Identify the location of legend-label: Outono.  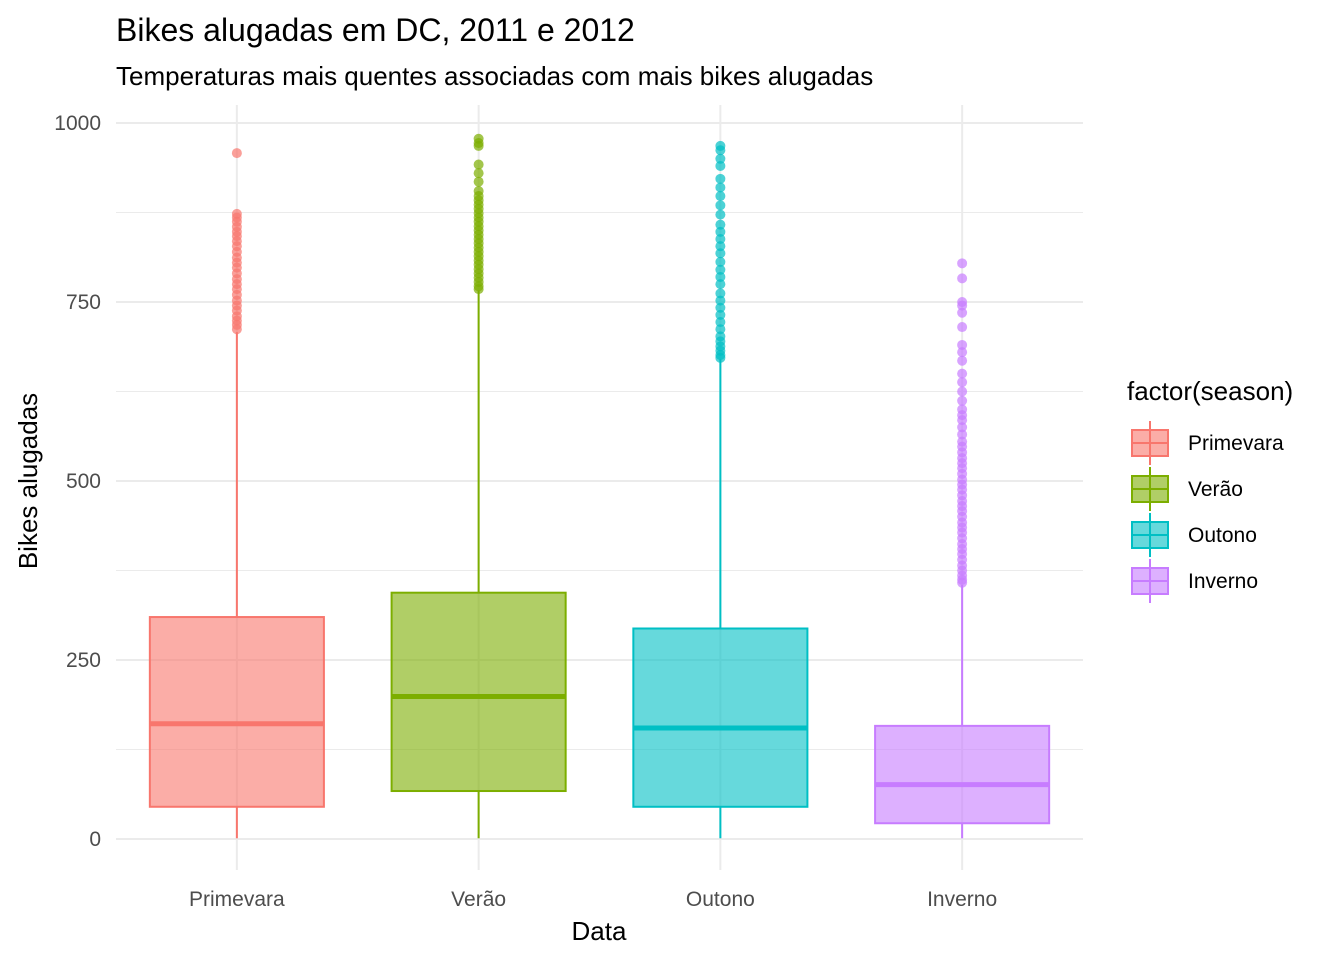
(1222, 535).